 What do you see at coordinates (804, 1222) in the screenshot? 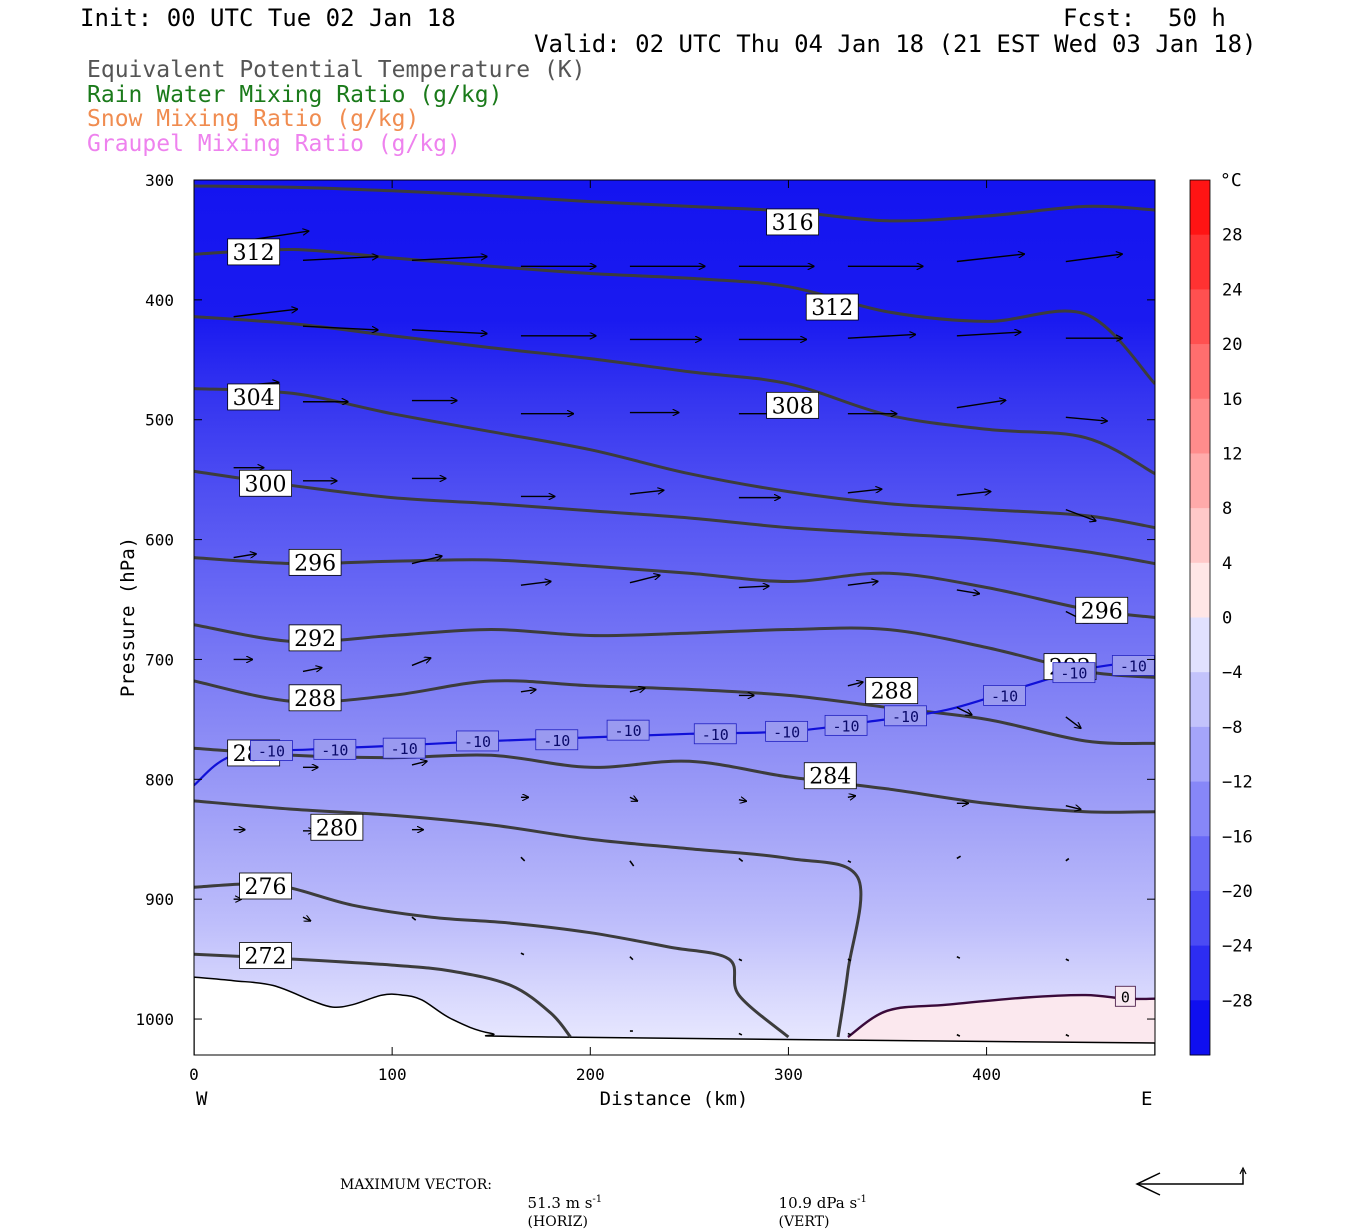
I see `vert-tag: (VERT)` at bounding box center [804, 1222].